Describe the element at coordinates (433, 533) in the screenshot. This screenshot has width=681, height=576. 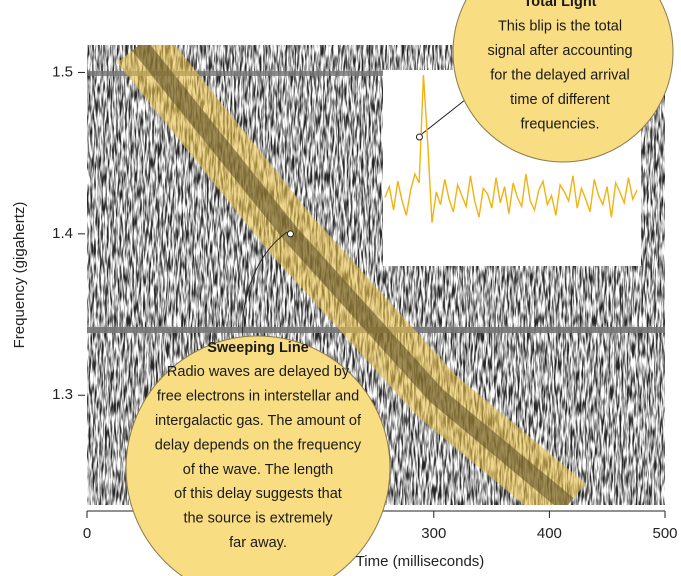
I see `x-tick-label: 300` at that location.